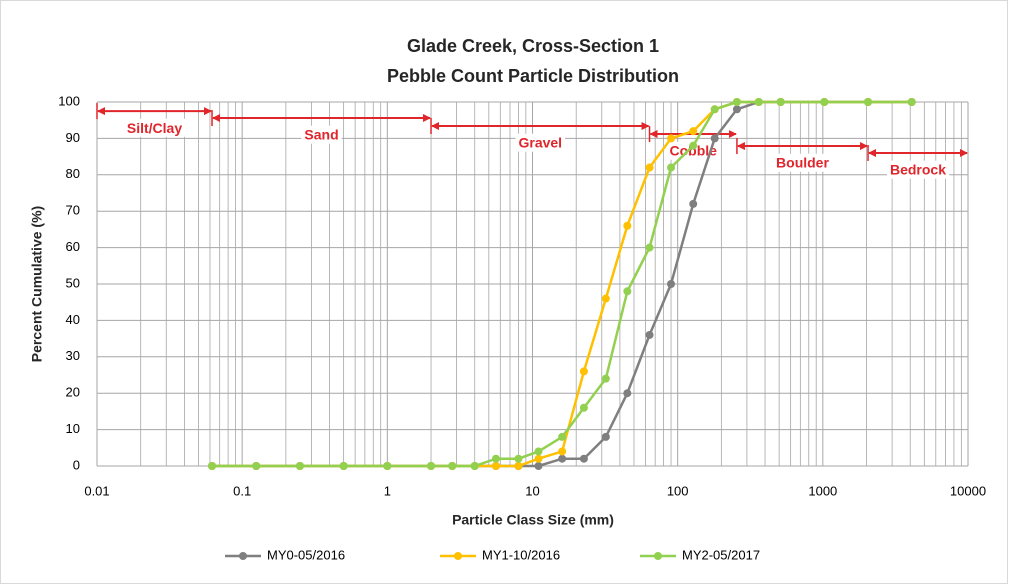  I want to click on chart-title: Pebble Count Particle Distribution, so click(533, 76).